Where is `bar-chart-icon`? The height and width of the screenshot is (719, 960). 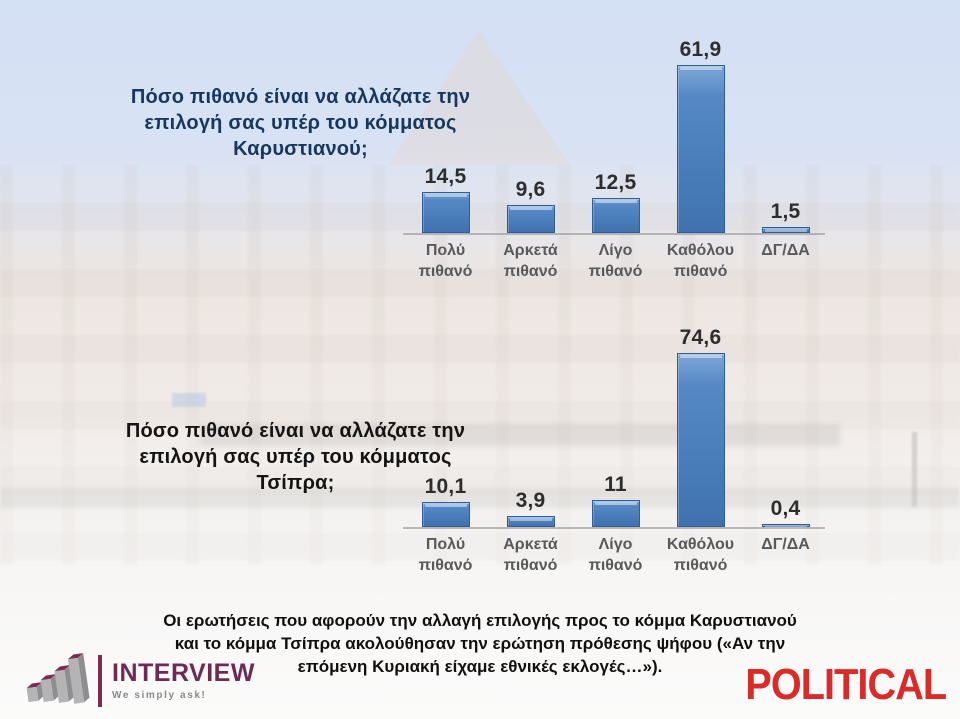
bar-chart-icon is located at coordinates (58, 678).